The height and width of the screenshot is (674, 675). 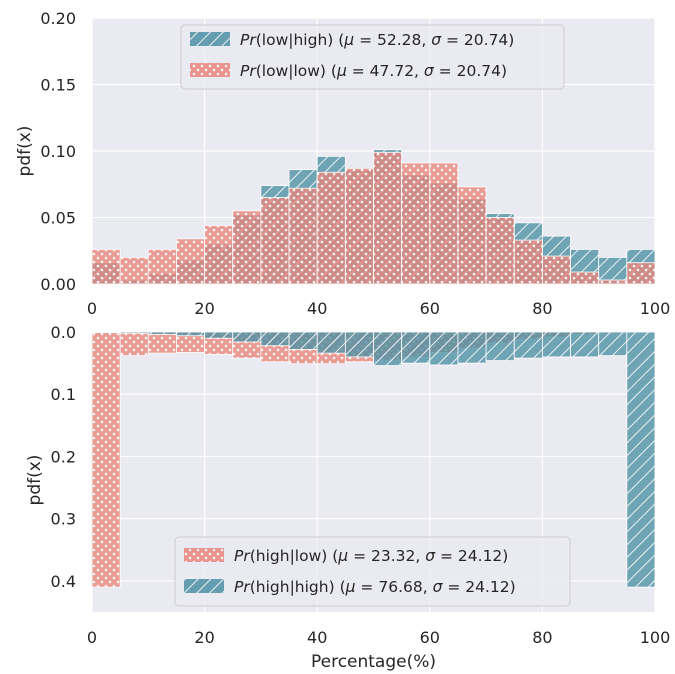 I want to click on y-tick-label: 0.00, so click(x=58, y=284).